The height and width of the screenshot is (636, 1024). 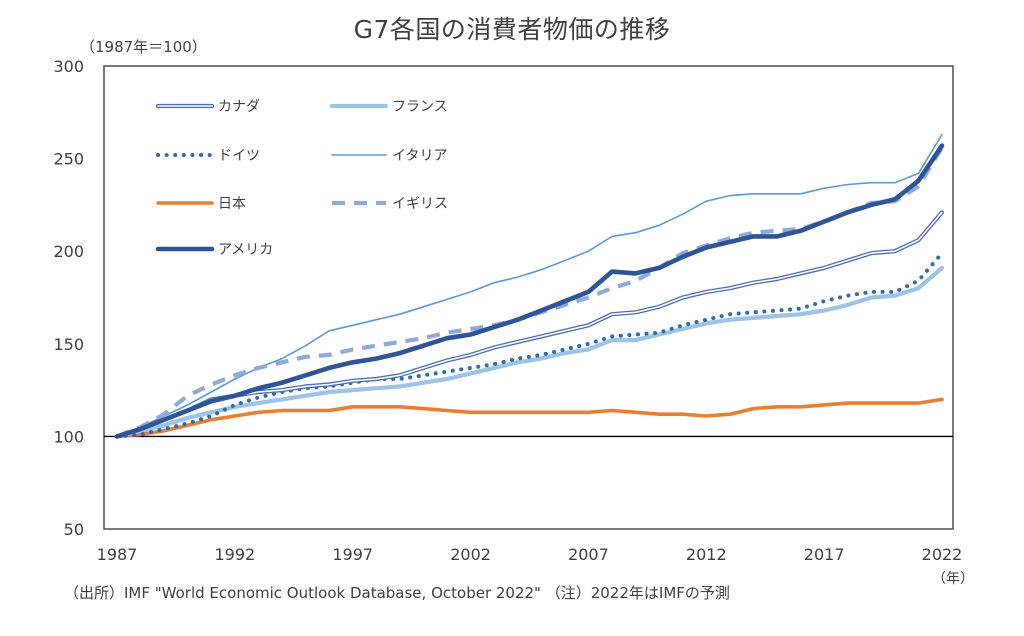 I want to click on legend-label: ドイツ, so click(x=239, y=156).